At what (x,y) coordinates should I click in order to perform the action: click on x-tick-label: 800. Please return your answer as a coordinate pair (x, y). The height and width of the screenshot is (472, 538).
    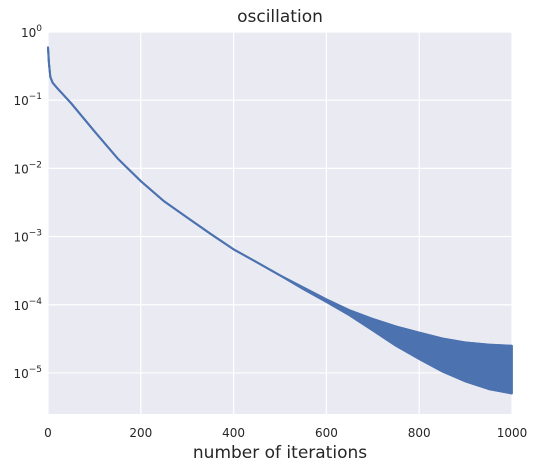
    Looking at the image, I should click on (419, 433).